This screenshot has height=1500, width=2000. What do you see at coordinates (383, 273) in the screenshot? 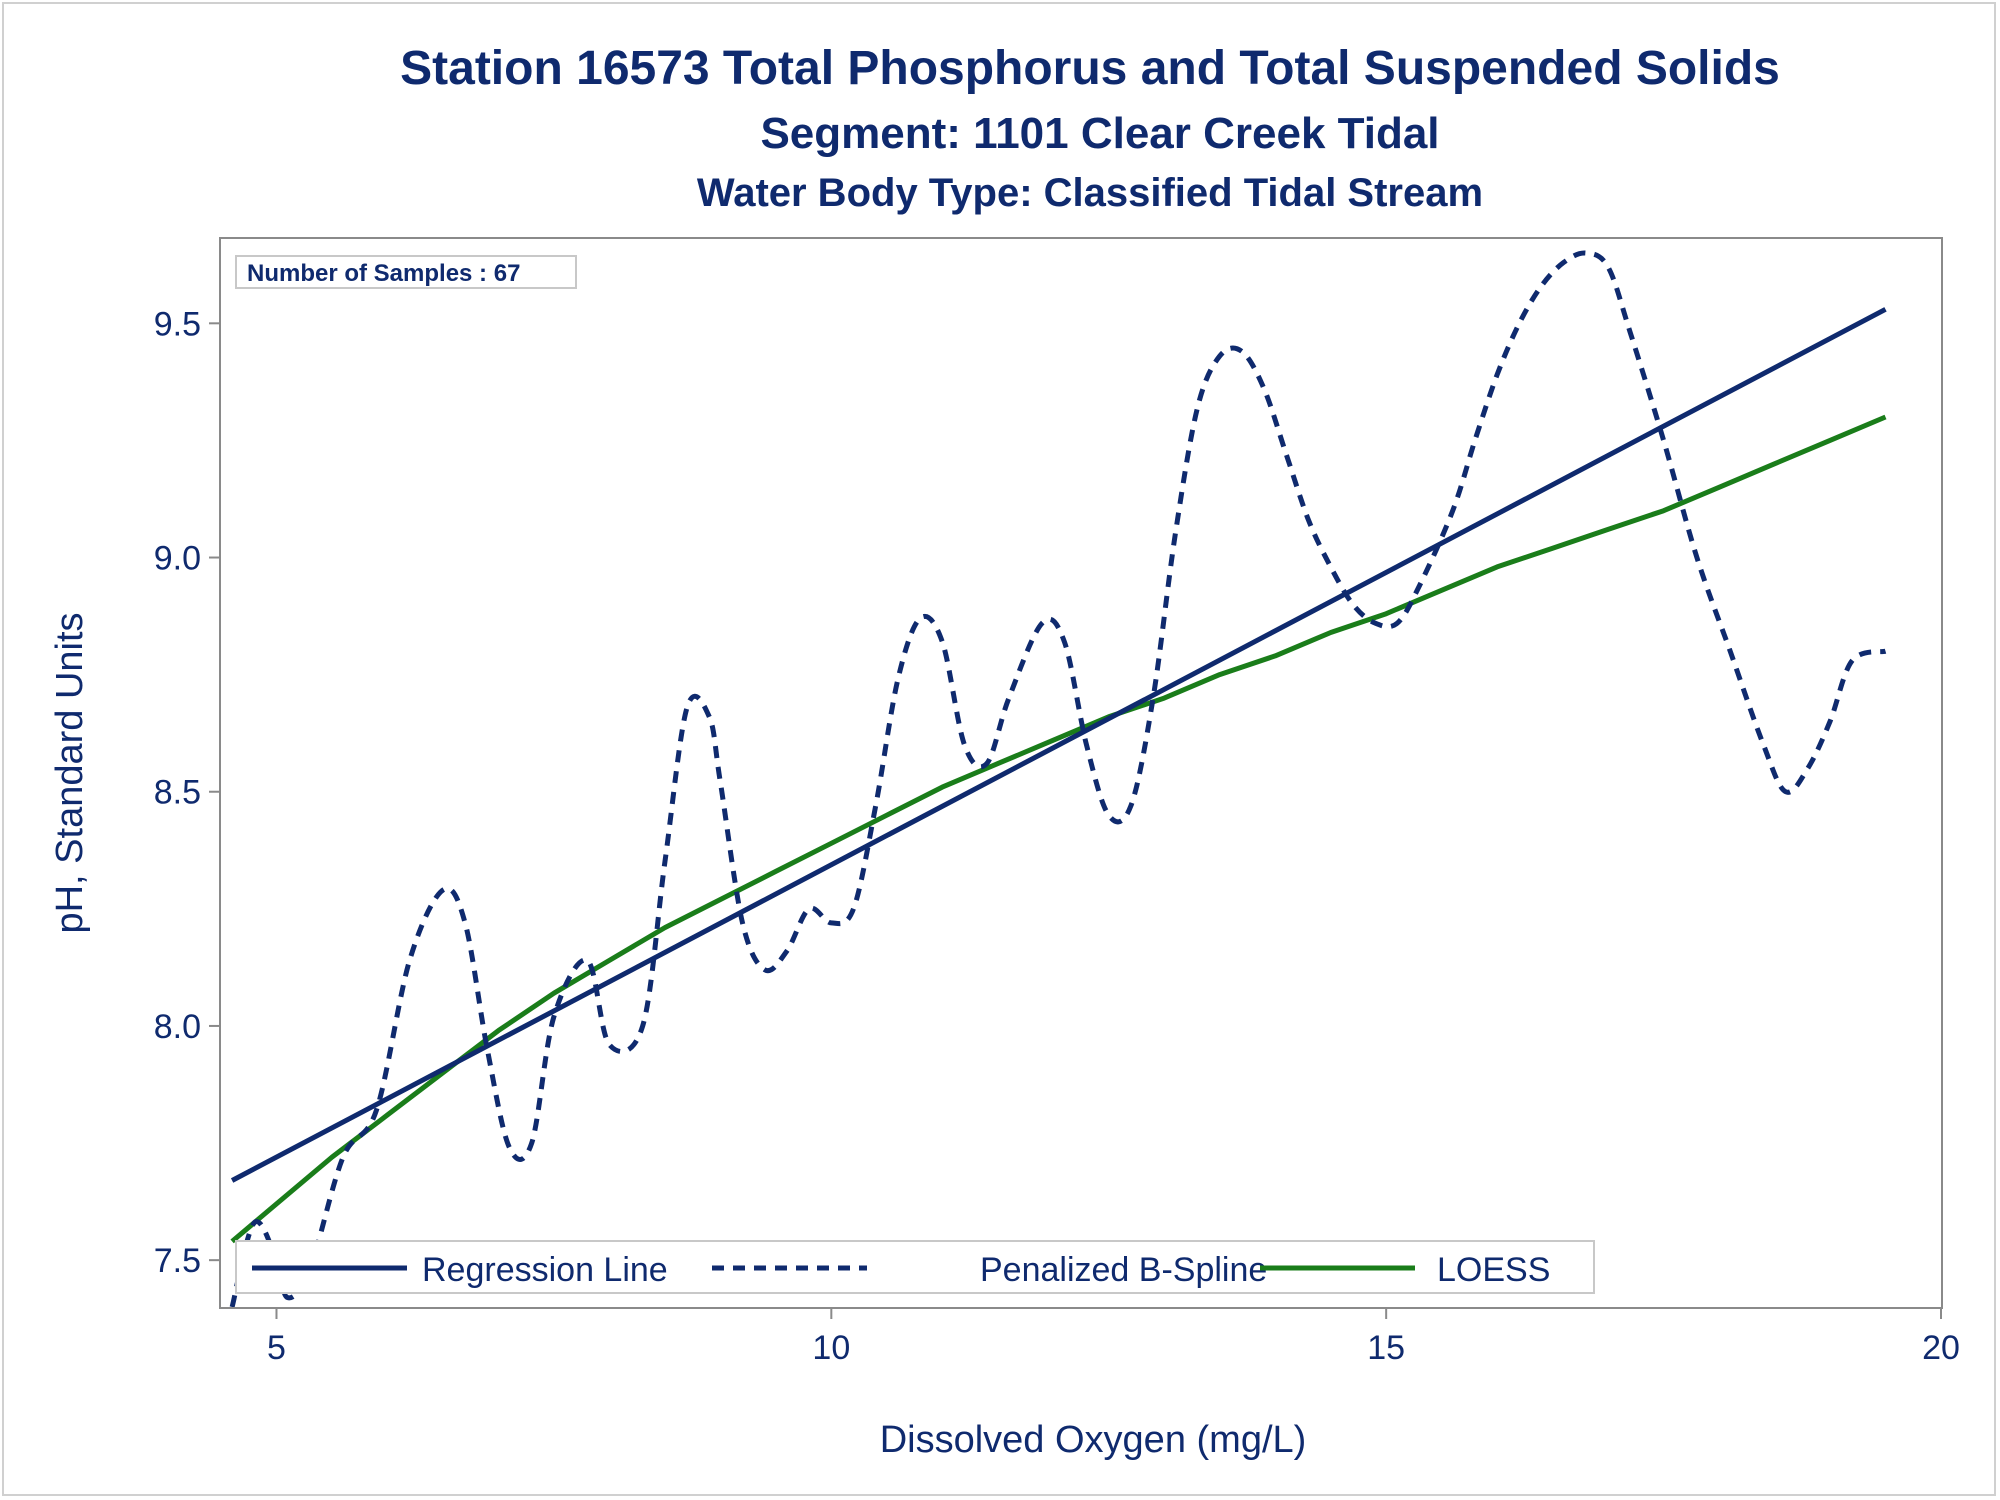
I see `sample-count-label: Number of Samples : 67` at bounding box center [383, 273].